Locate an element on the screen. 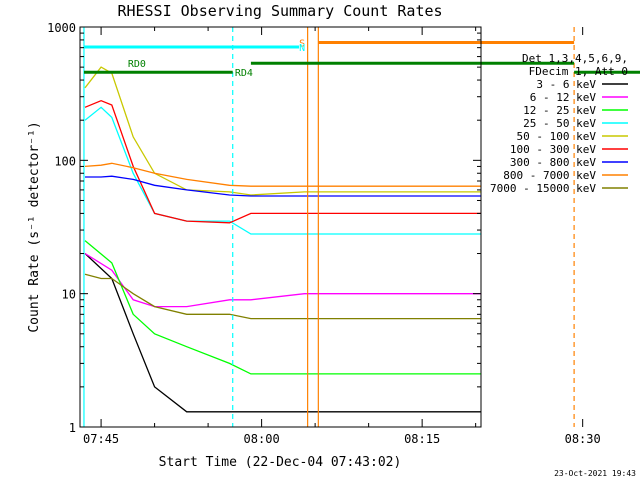 The width and height of the screenshot is (640, 480). flag-label-rd0: RD0 is located at coordinates (137, 64).